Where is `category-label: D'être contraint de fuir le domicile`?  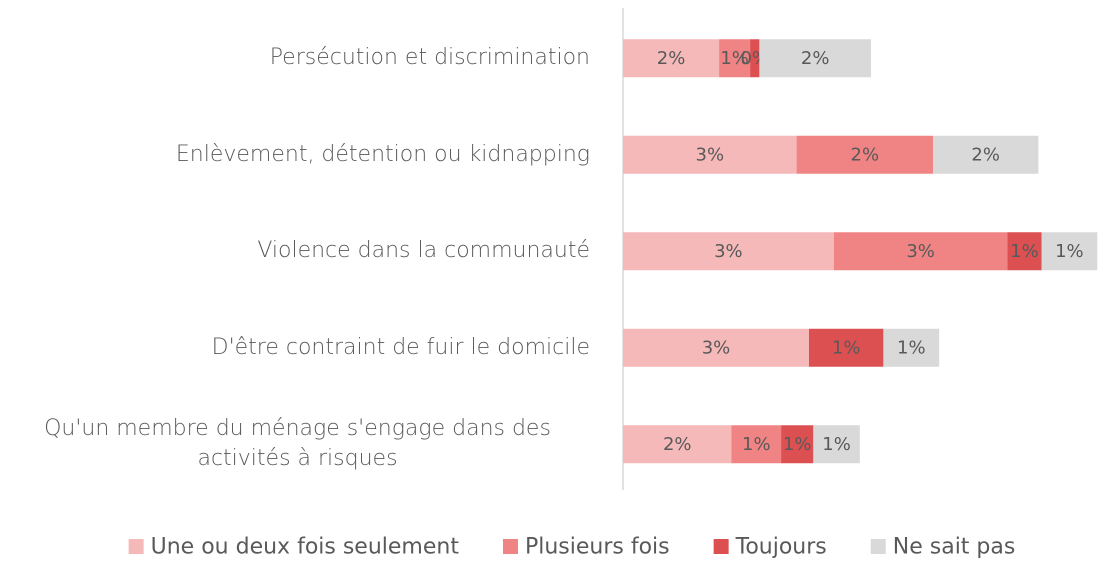
category-label: D'être contraint de fuir le domicile is located at coordinates (400, 347).